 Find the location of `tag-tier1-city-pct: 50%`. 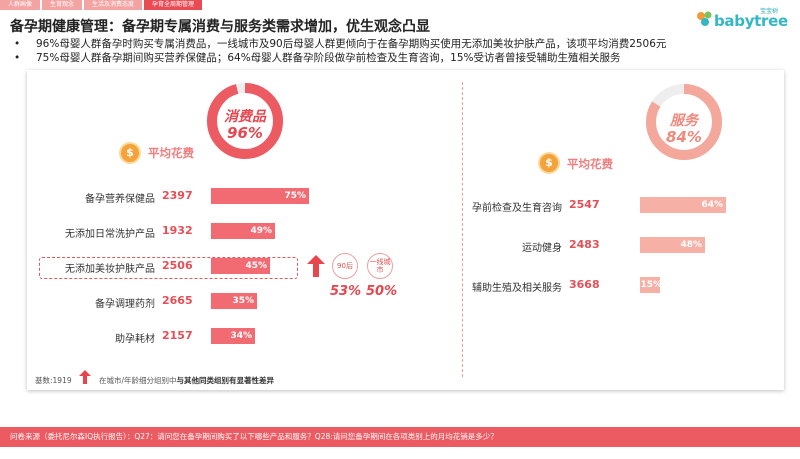

tag-tier1-city-pct: 50% is located at coordinates (382, 291).